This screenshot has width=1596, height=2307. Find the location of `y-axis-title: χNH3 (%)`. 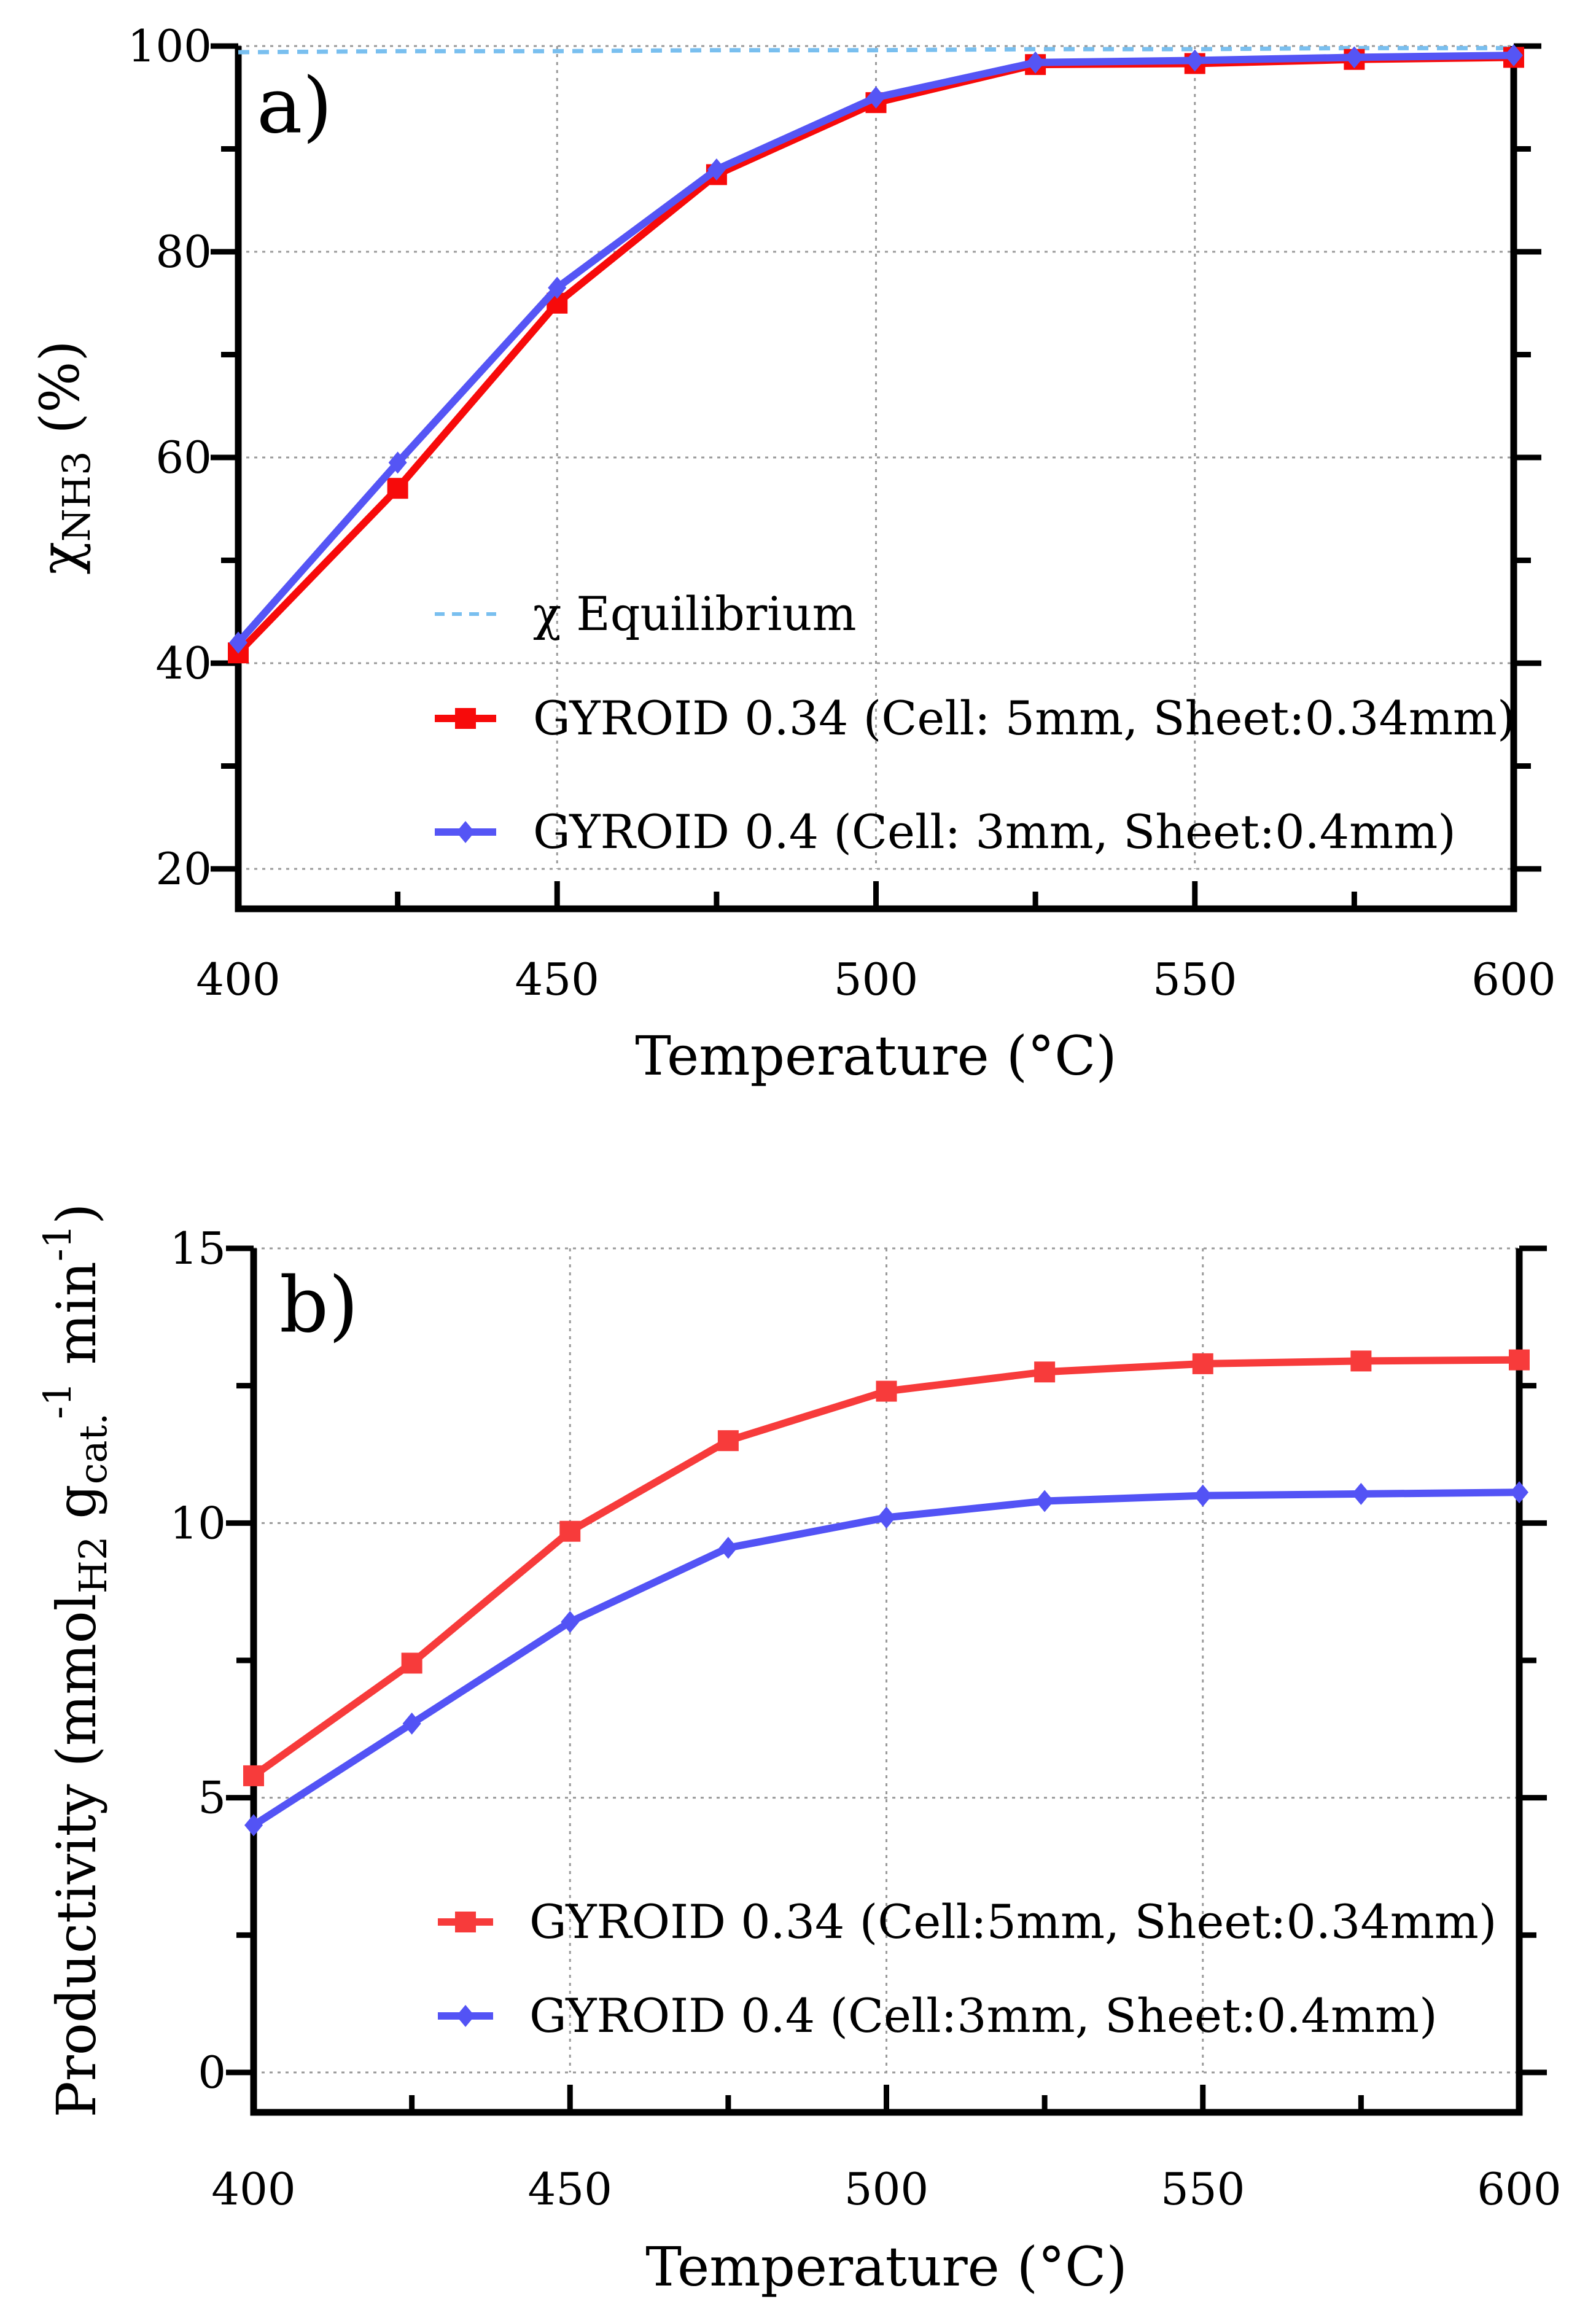

y-axis-title: χNH3 (%) is located at coordinates (63, 457).